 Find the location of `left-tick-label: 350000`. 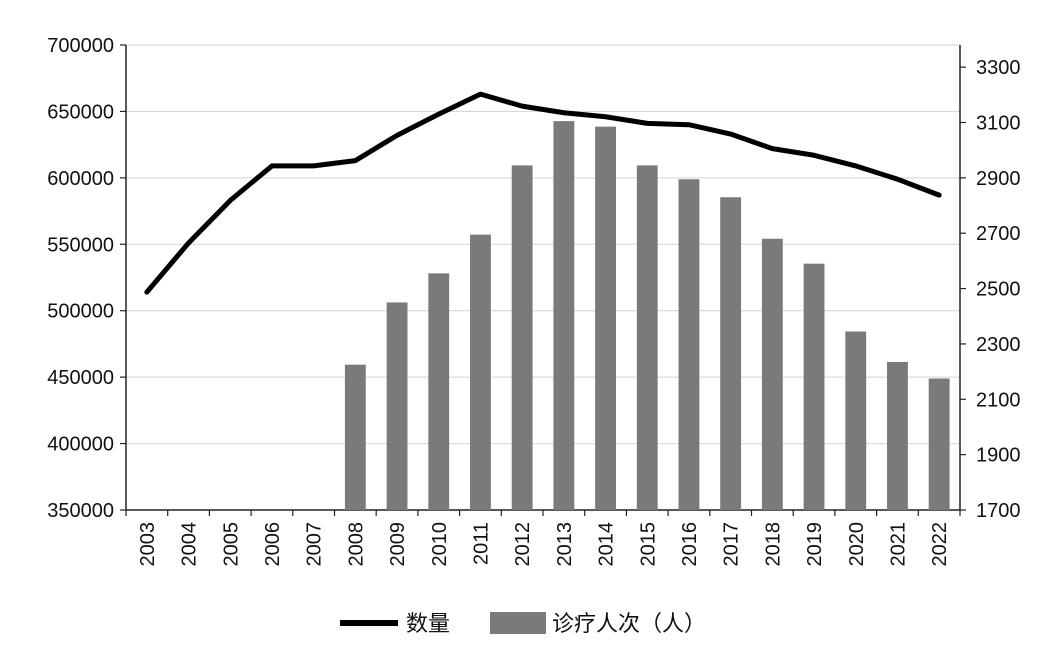

left-tick-label: 350000 is located at coordinates (80, 511).